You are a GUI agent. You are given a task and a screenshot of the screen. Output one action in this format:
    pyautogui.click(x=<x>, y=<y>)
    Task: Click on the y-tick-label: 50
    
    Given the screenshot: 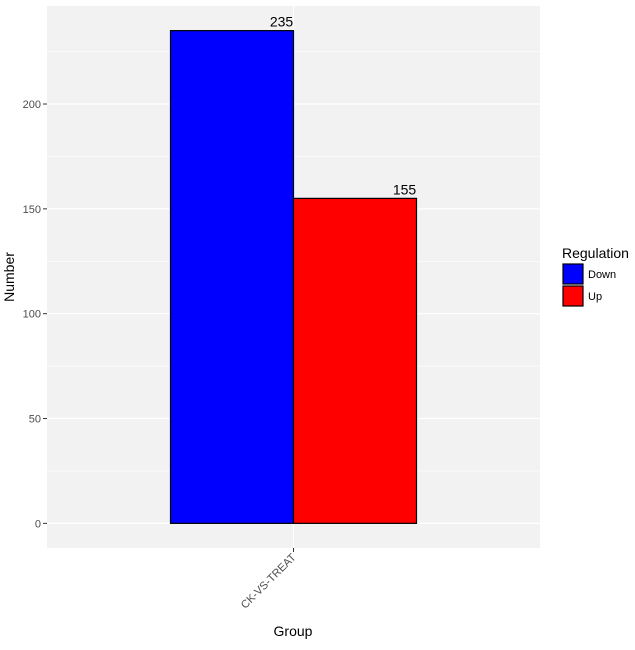 What is the action you would take?
    pyautogui.click(x=35, y=420)
    